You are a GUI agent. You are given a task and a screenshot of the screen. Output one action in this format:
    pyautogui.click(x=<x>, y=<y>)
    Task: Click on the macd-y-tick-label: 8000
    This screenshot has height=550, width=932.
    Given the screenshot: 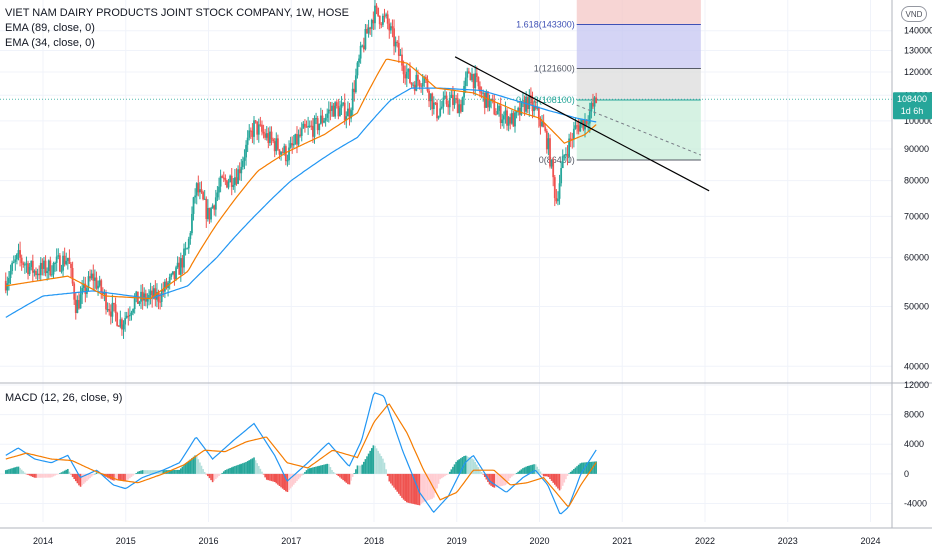 What is the action you would take?
    pyautogui.click(x=914, y=415)
    